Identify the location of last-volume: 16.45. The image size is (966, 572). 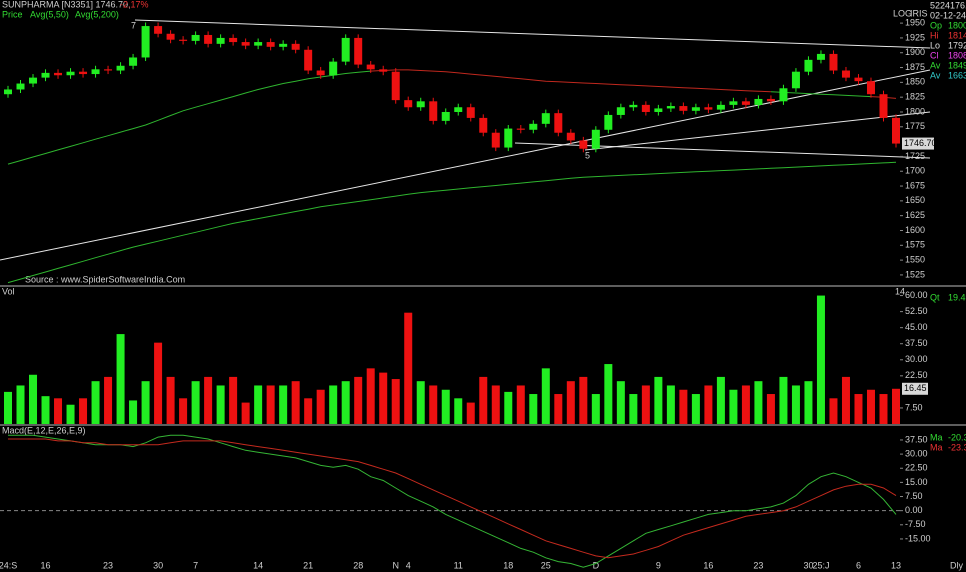
(915, 388).